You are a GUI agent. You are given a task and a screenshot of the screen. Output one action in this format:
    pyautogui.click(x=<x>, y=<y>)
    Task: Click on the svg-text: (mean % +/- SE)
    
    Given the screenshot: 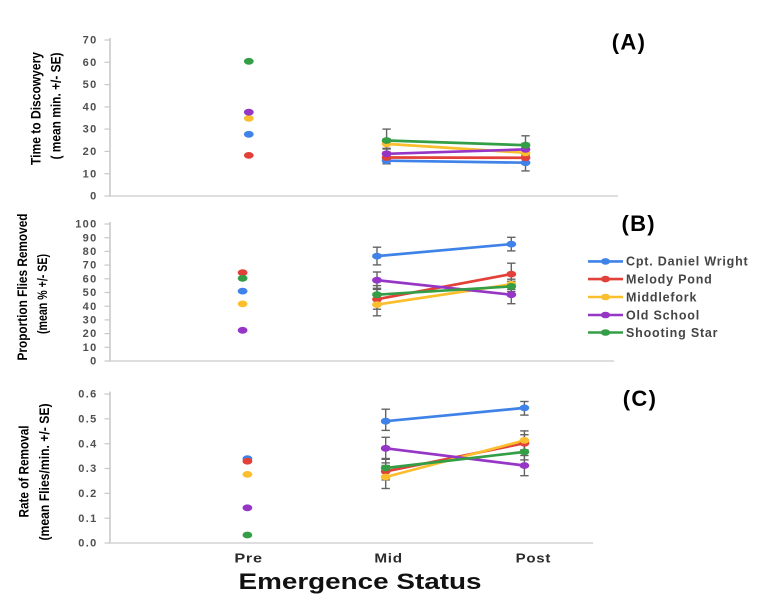 What is the action you would take?
    pyautogui.click(x=42, y=294)
    